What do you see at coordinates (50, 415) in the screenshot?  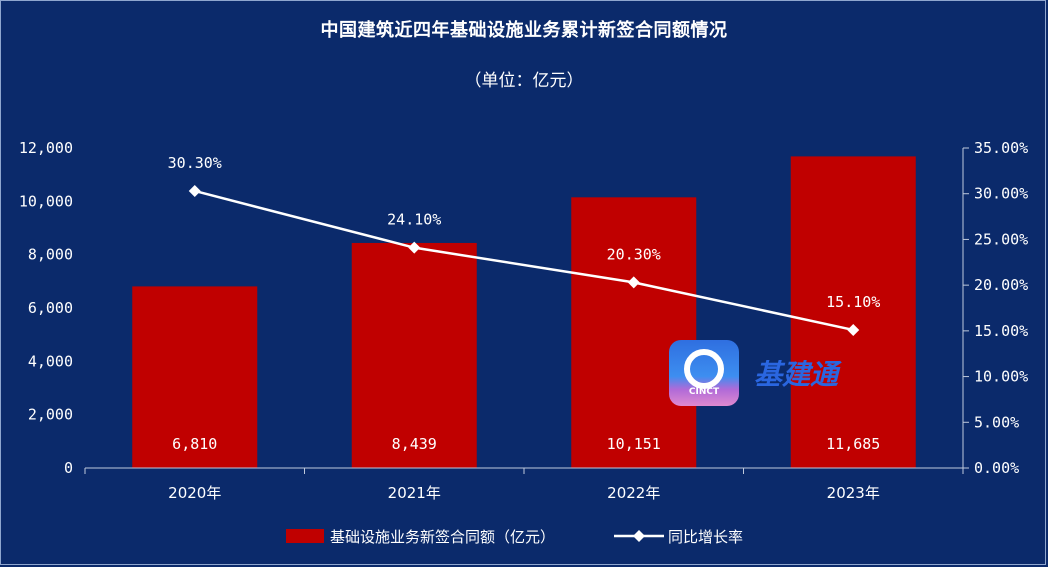 I see `y-left-tick-label-1: 2,000` at bounding box center [50, 415].